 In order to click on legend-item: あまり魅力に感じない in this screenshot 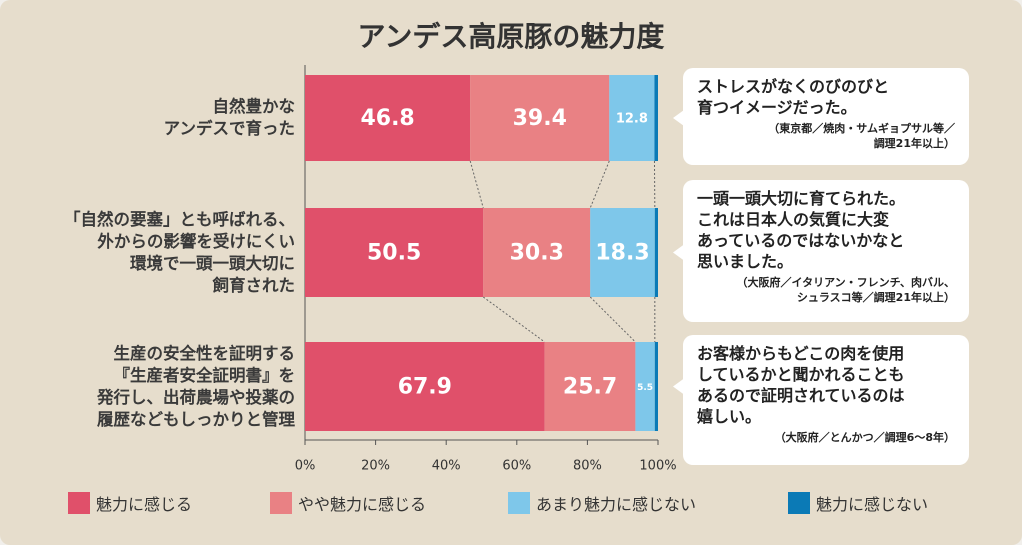, I will do `click(602, 503)`.